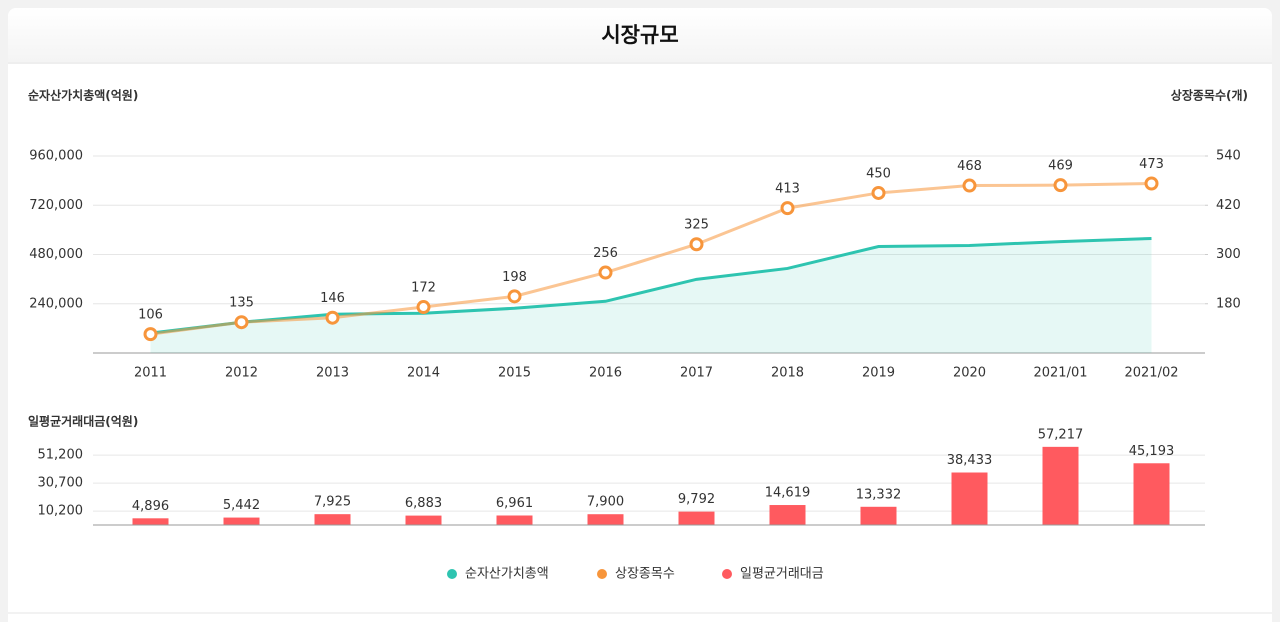 The height and width of the screenshot is (622, 1280). What do you see at coordinates (605, 373) in the screenshot?
I see `x-tick-label: 2016` at bounding box center [605, 373].